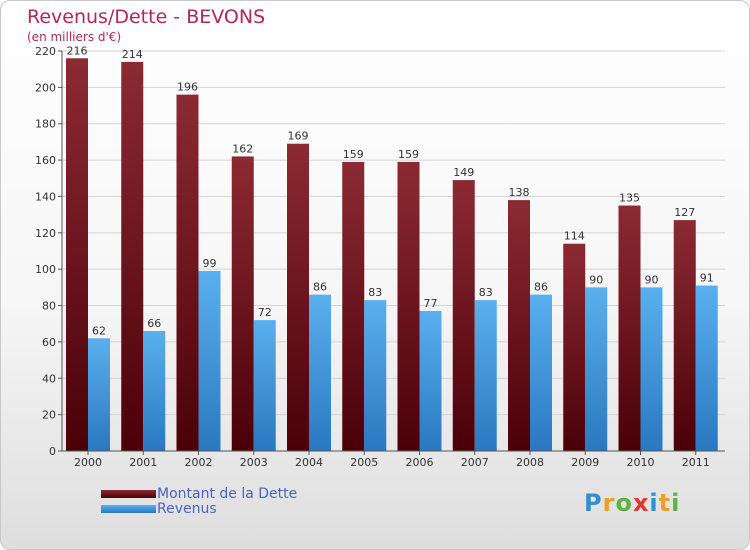 The image size is (750, 550). What do you see at coordinates (624, 503) in the screenshot?
I see `logo-letter: o` at bounding box center [624, 503].